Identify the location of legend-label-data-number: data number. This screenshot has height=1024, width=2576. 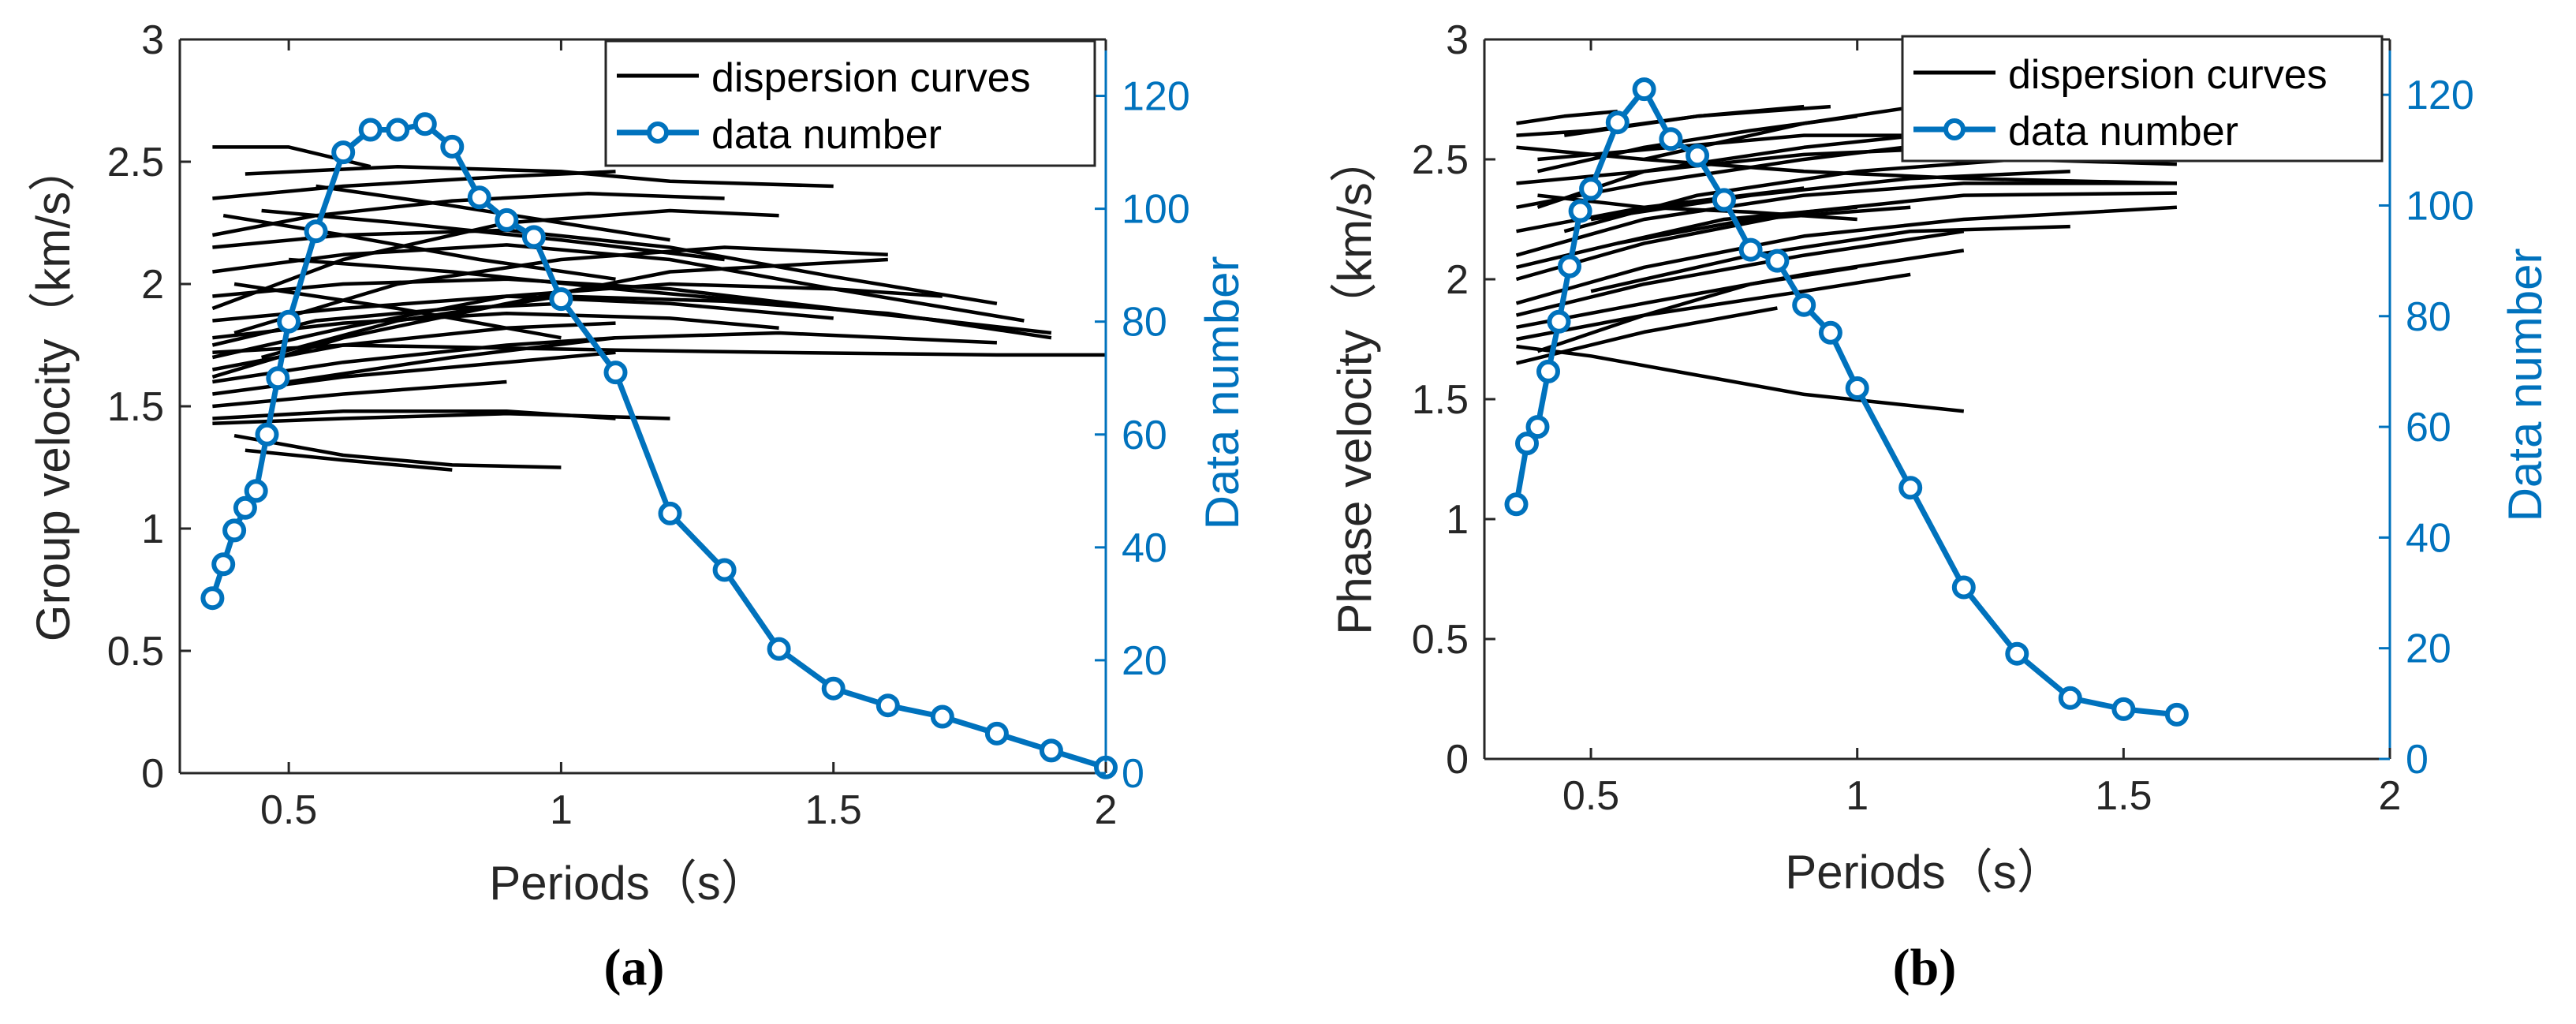
(826, 135).